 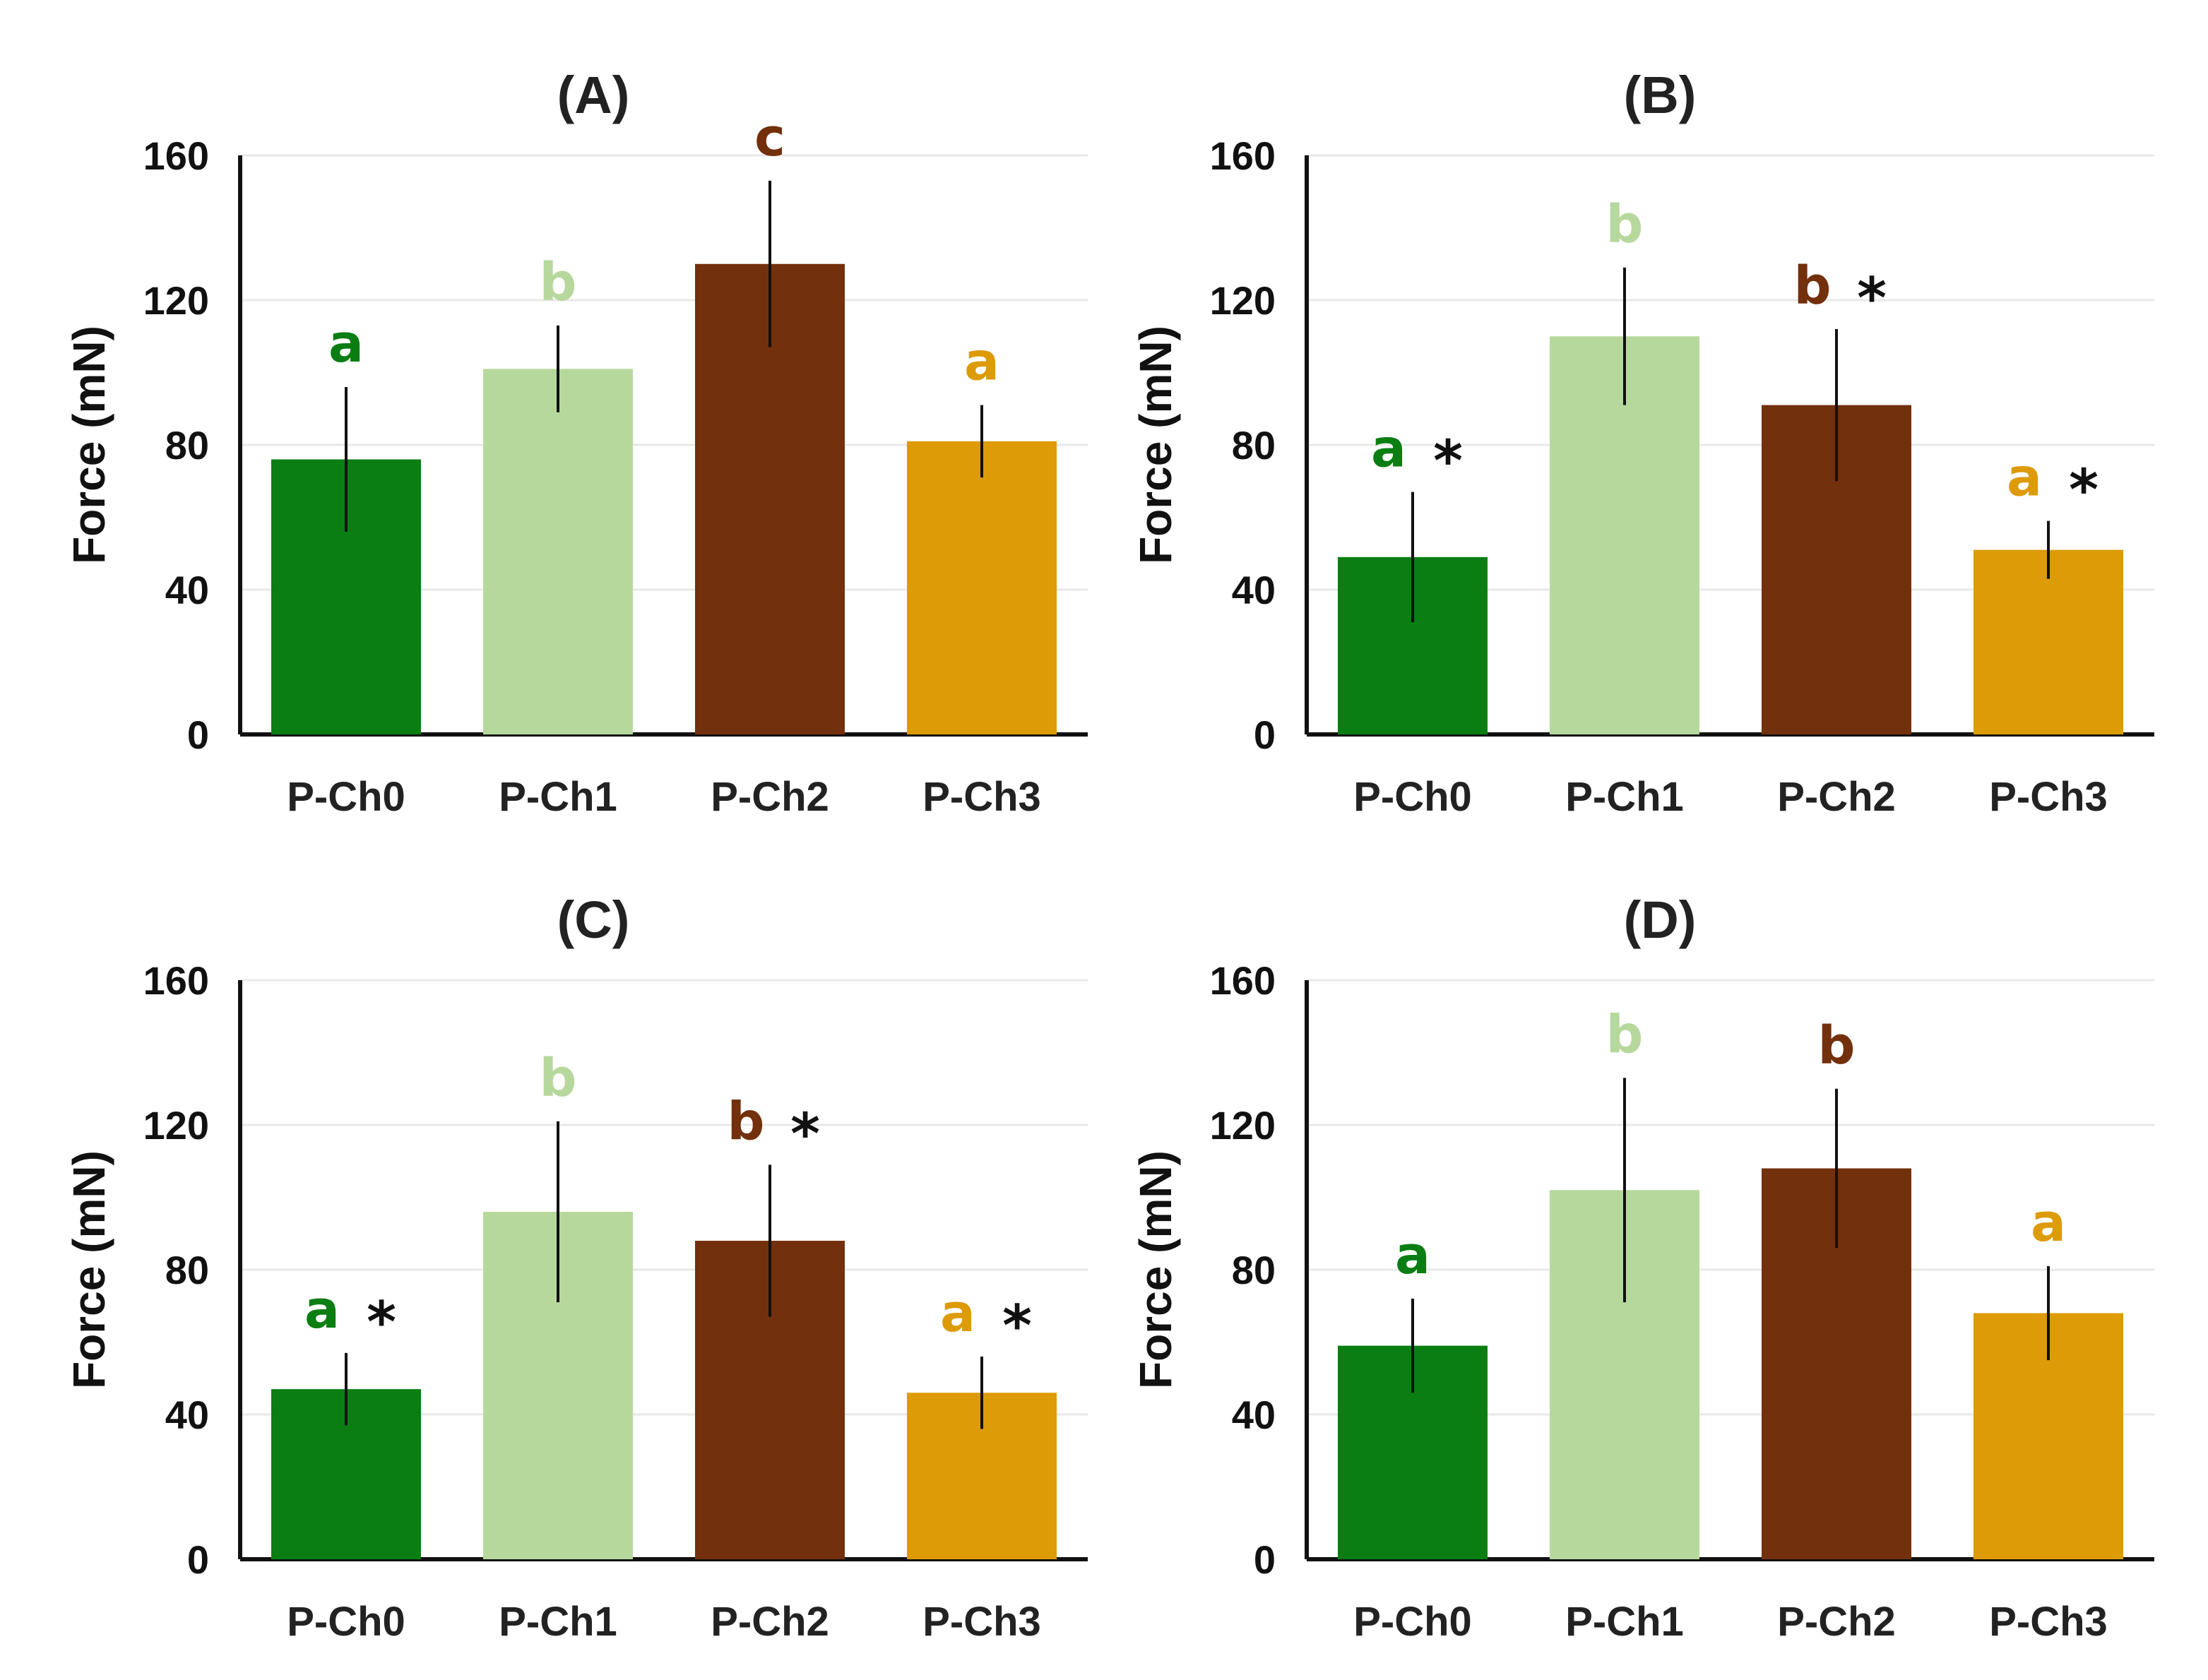 What do you see at coordinates (1660, 920) in the screenshot?
I see `chart-title: (D)` at bounding box center [1660, 920].